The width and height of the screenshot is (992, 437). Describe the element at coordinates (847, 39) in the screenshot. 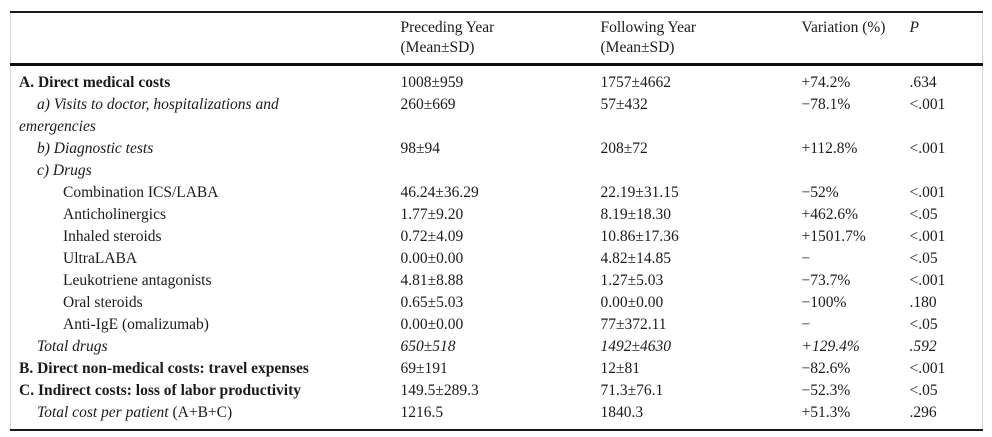

I see `col-header-variation: Variation (%)` at that location.